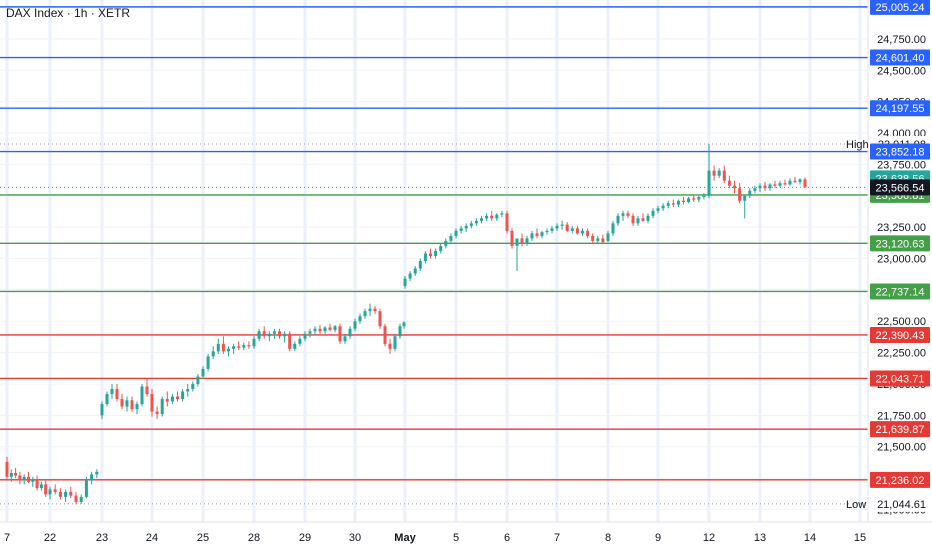 The image size is (932, 550). Describe the element at coordinates (901, 448) in the screenshot. I see `y-tick-label: 21,500.00` at that location.